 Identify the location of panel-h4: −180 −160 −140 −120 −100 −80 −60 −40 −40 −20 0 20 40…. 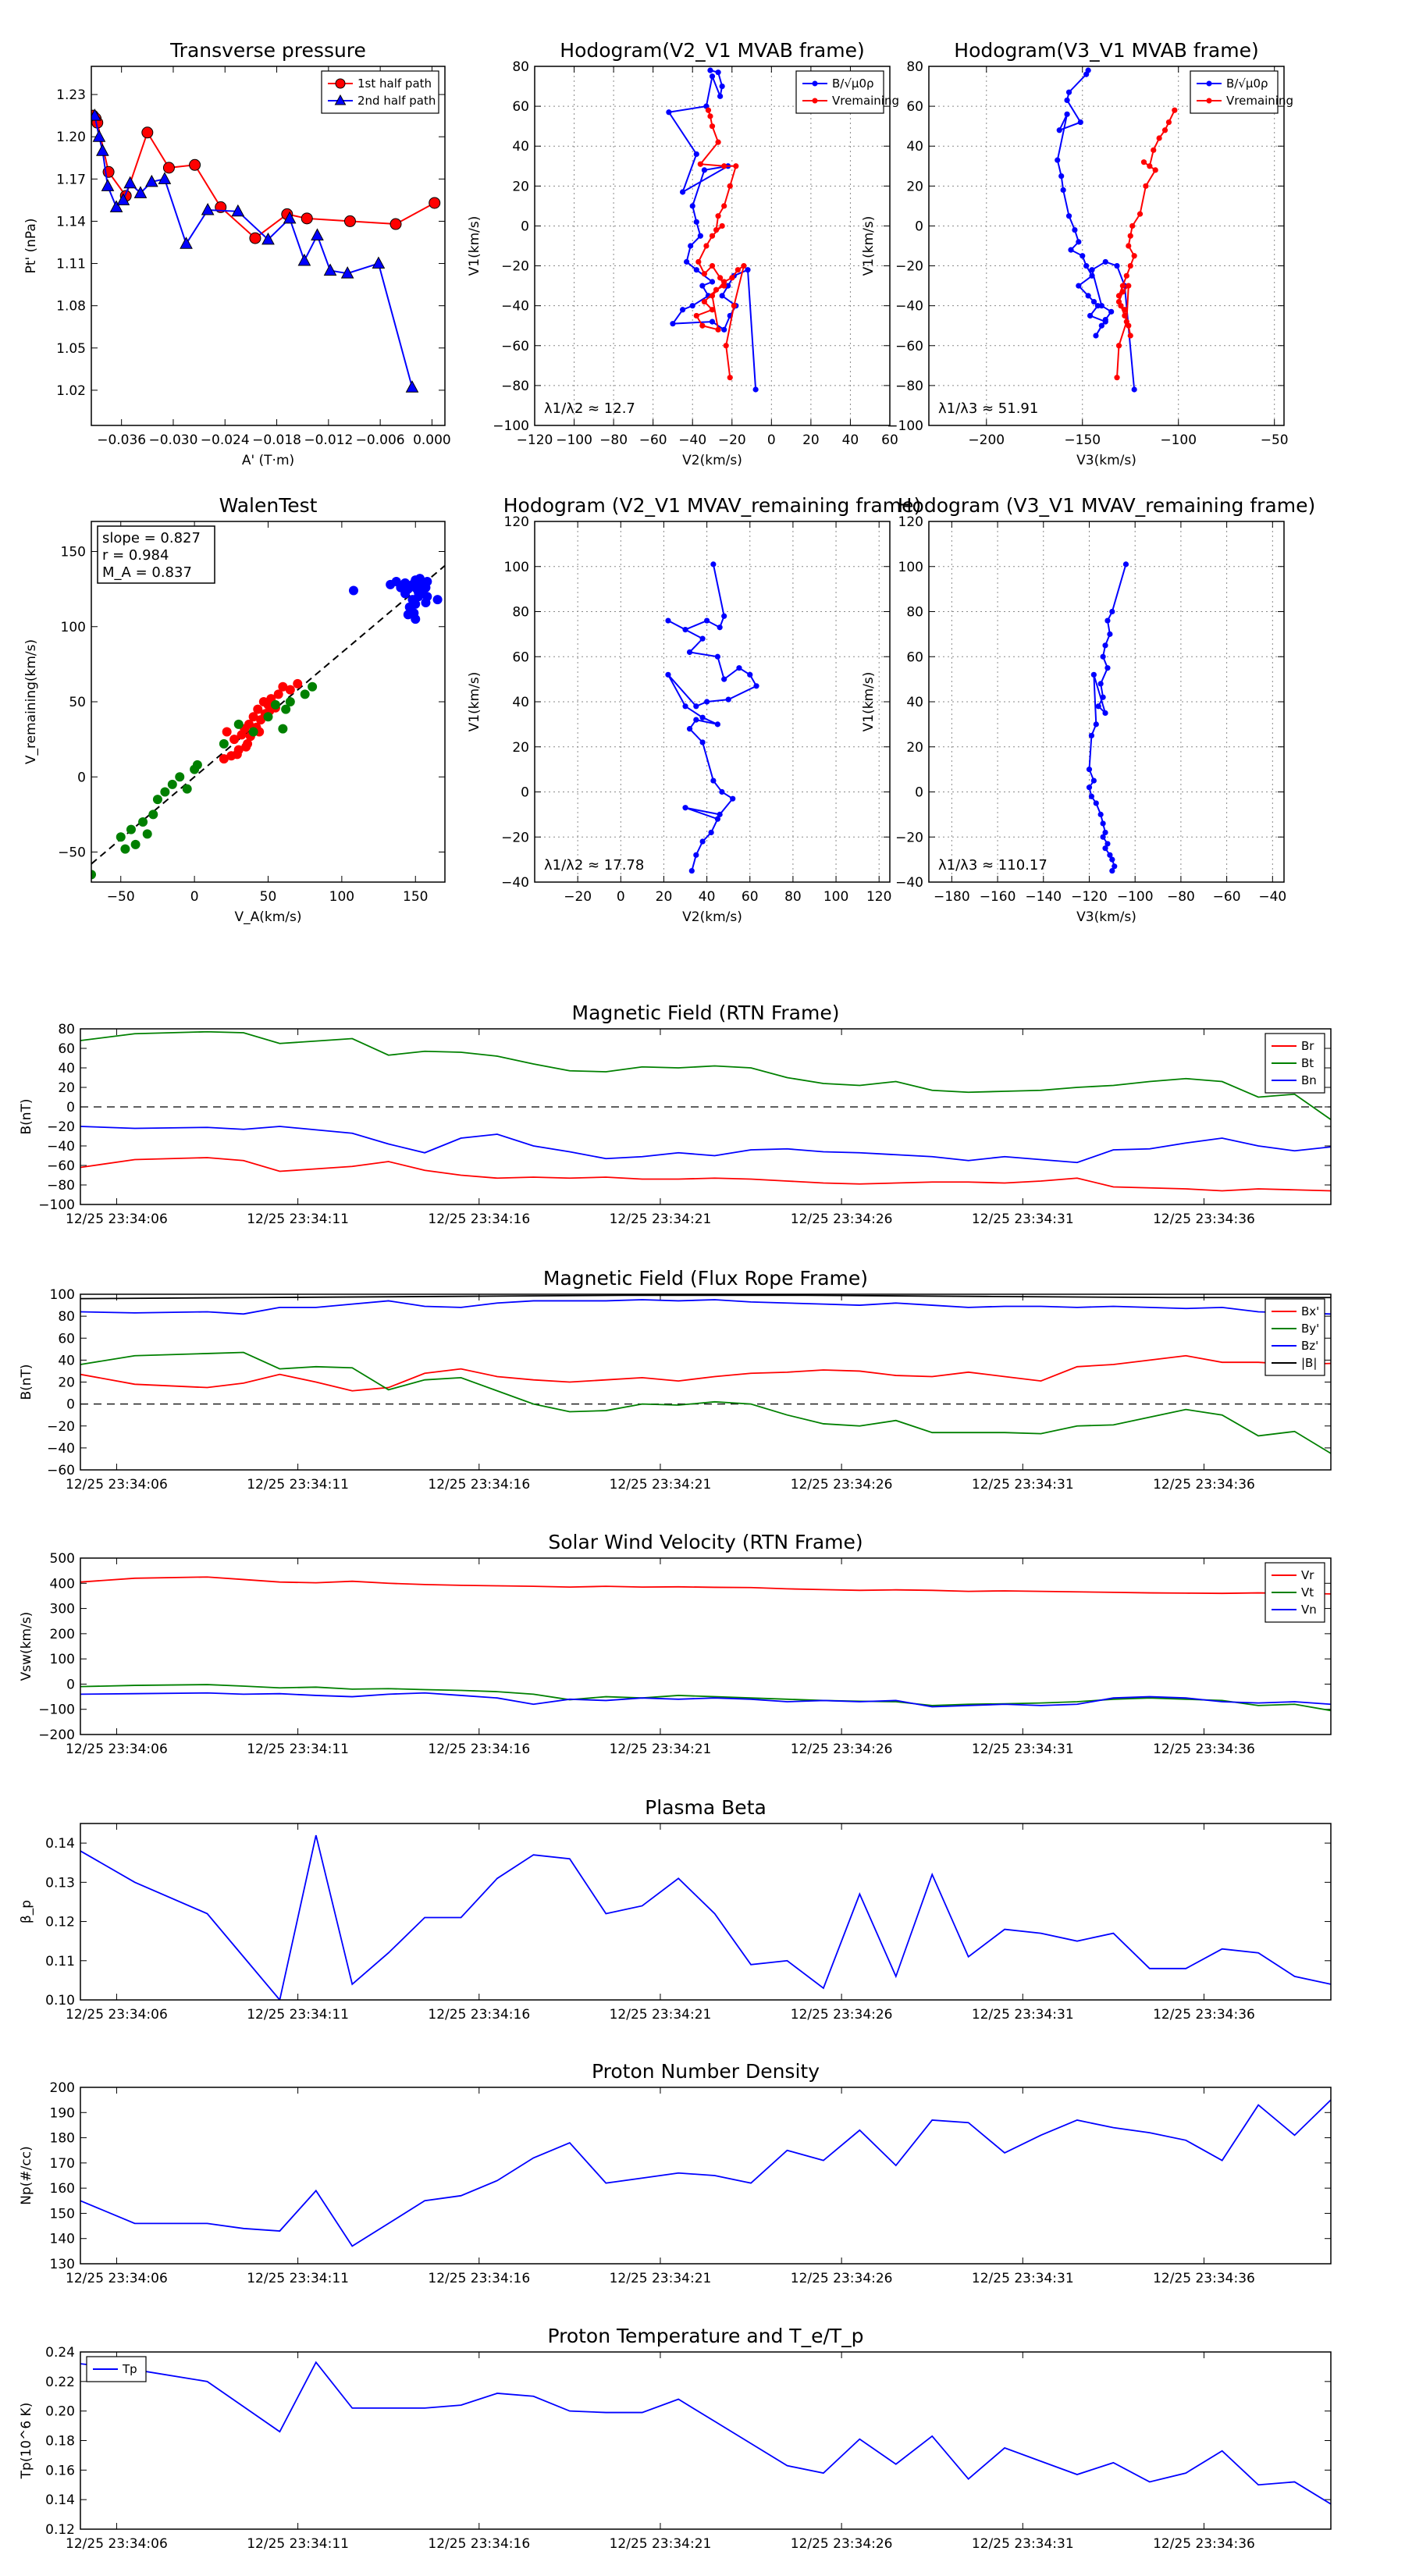
(1088, 709).